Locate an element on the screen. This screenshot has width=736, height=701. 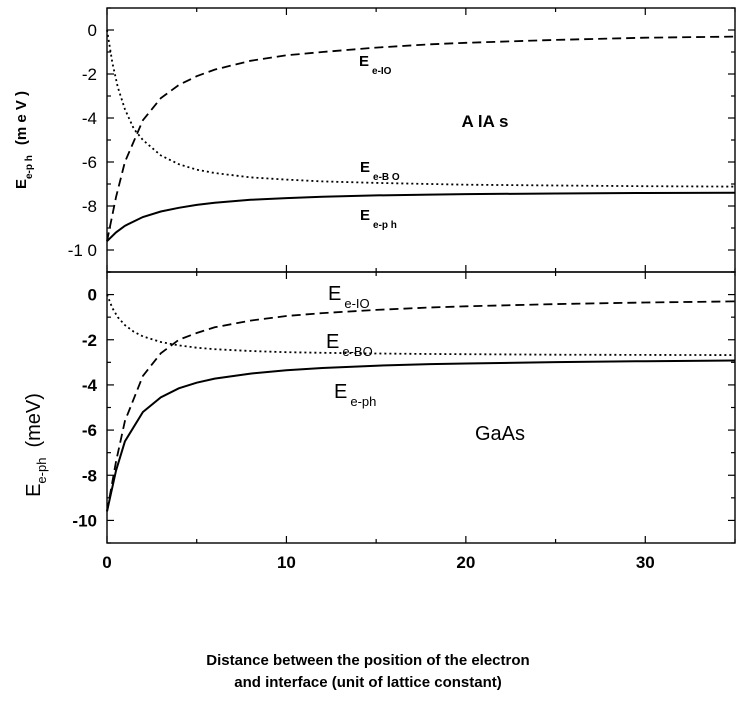
x-tick-label: 20 is located at coordinates (465, 562).